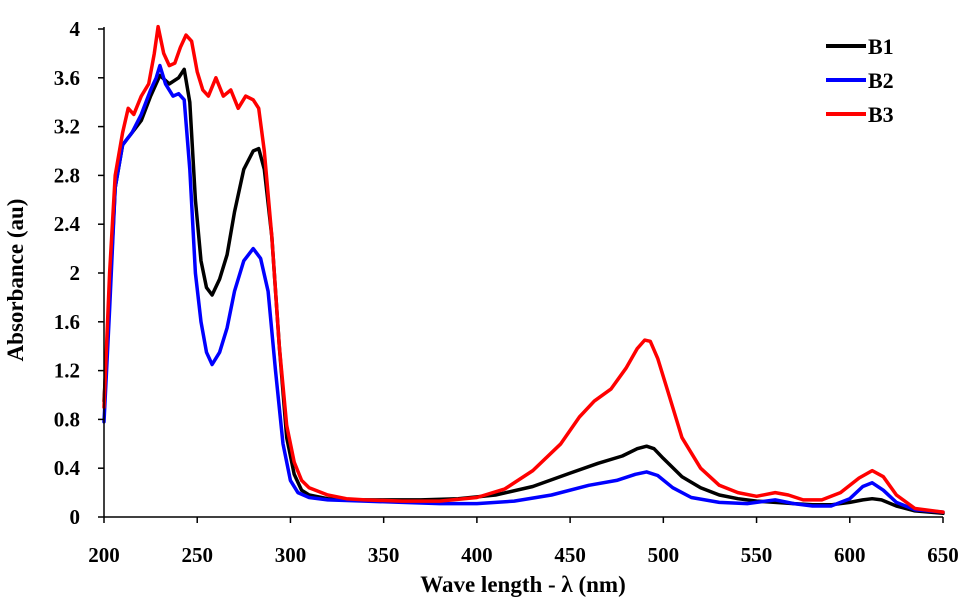 The height and width of the screenshot is (603, 969). I want to click on x-tick-label: 200, so click(104, 555).